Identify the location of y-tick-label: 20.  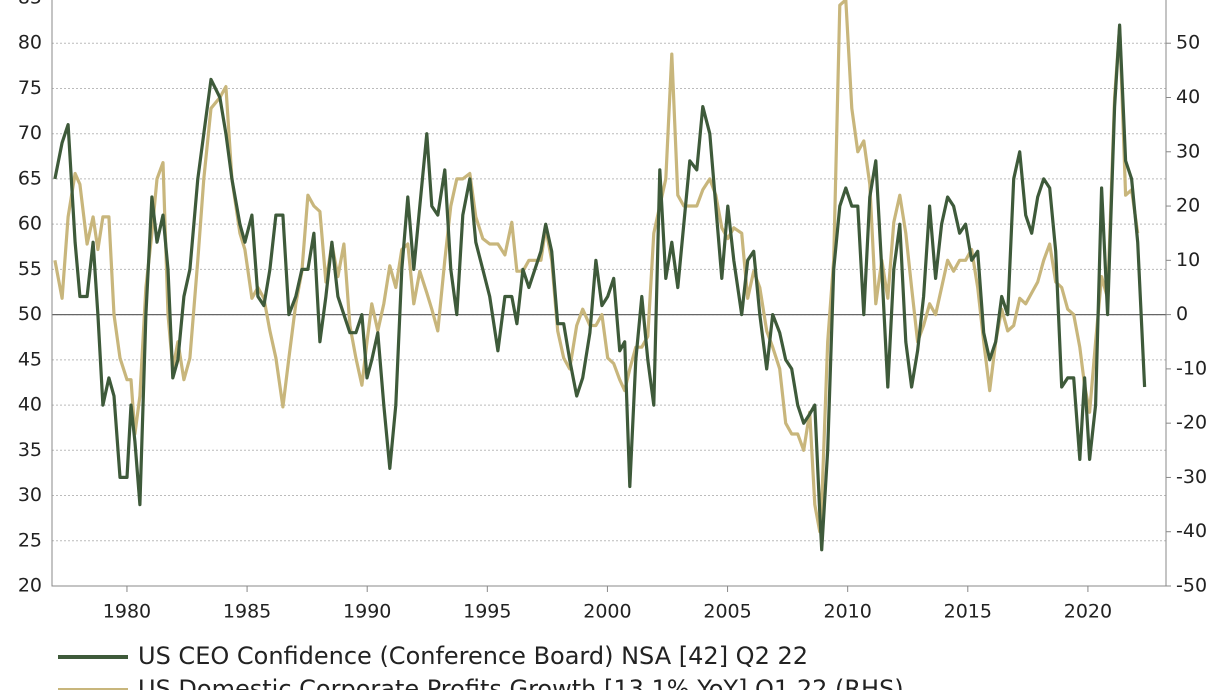
(30, 586).